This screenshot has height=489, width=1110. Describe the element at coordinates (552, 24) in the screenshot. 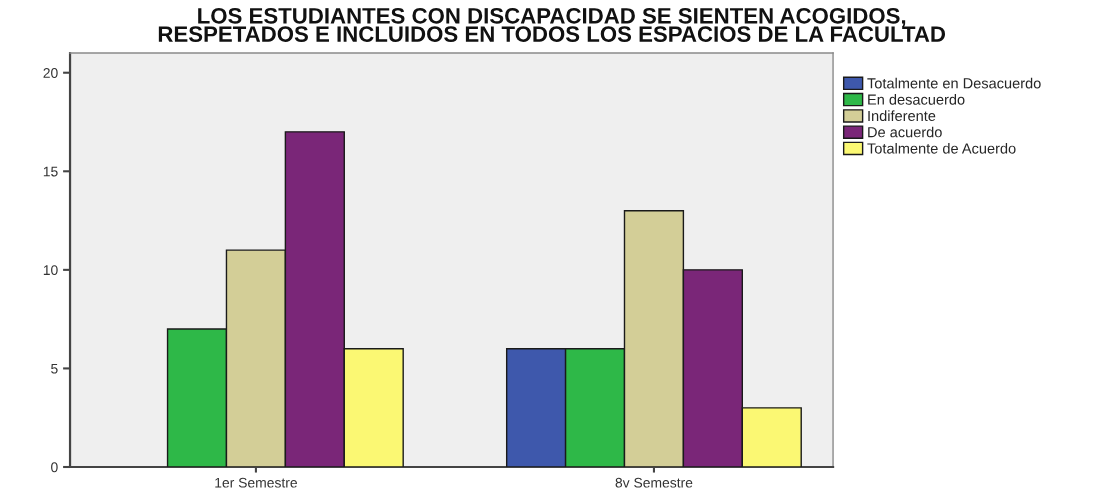

I see `chart-title: LOS ESTUDIANTES CON DISCAPACIDAD SE SIENTEN ACOGIDOS, RESPETADOS E INCLUIDOS EN TODOS LOS ESPACIOS DE LA FACULTAD` at that location.